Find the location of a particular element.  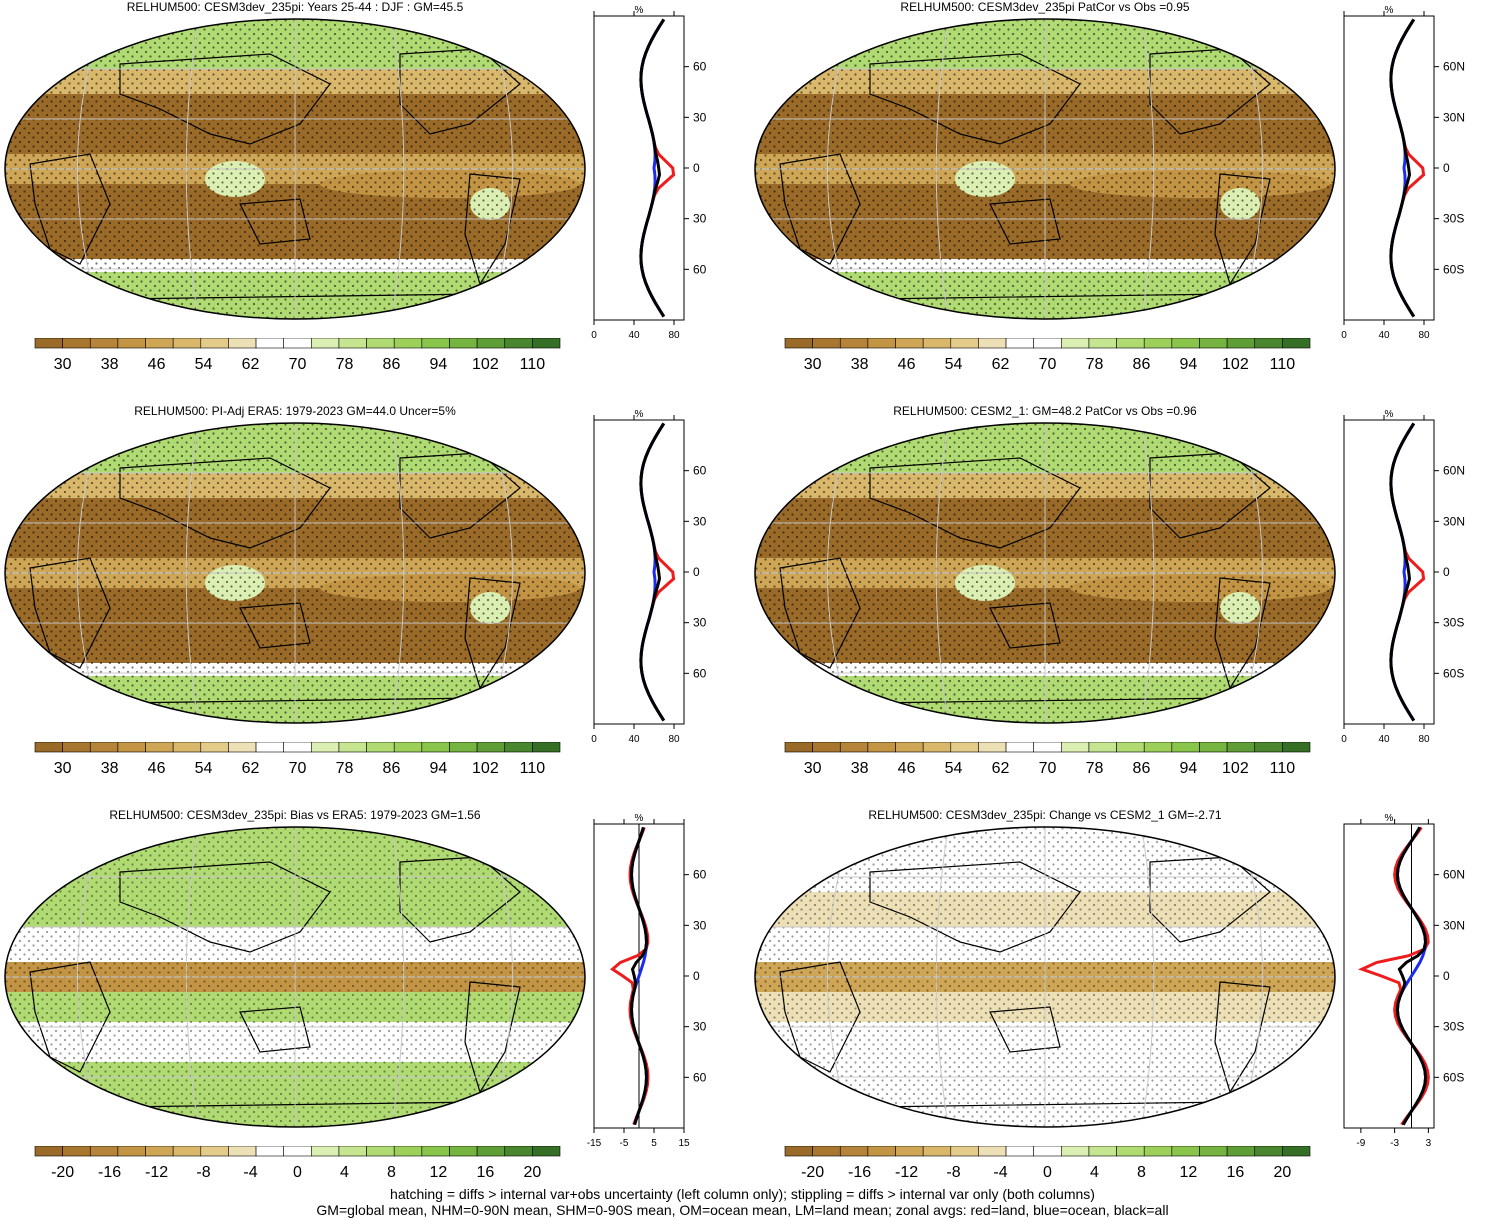

colorbar-label: 86 is located at coordinates (392, 768).